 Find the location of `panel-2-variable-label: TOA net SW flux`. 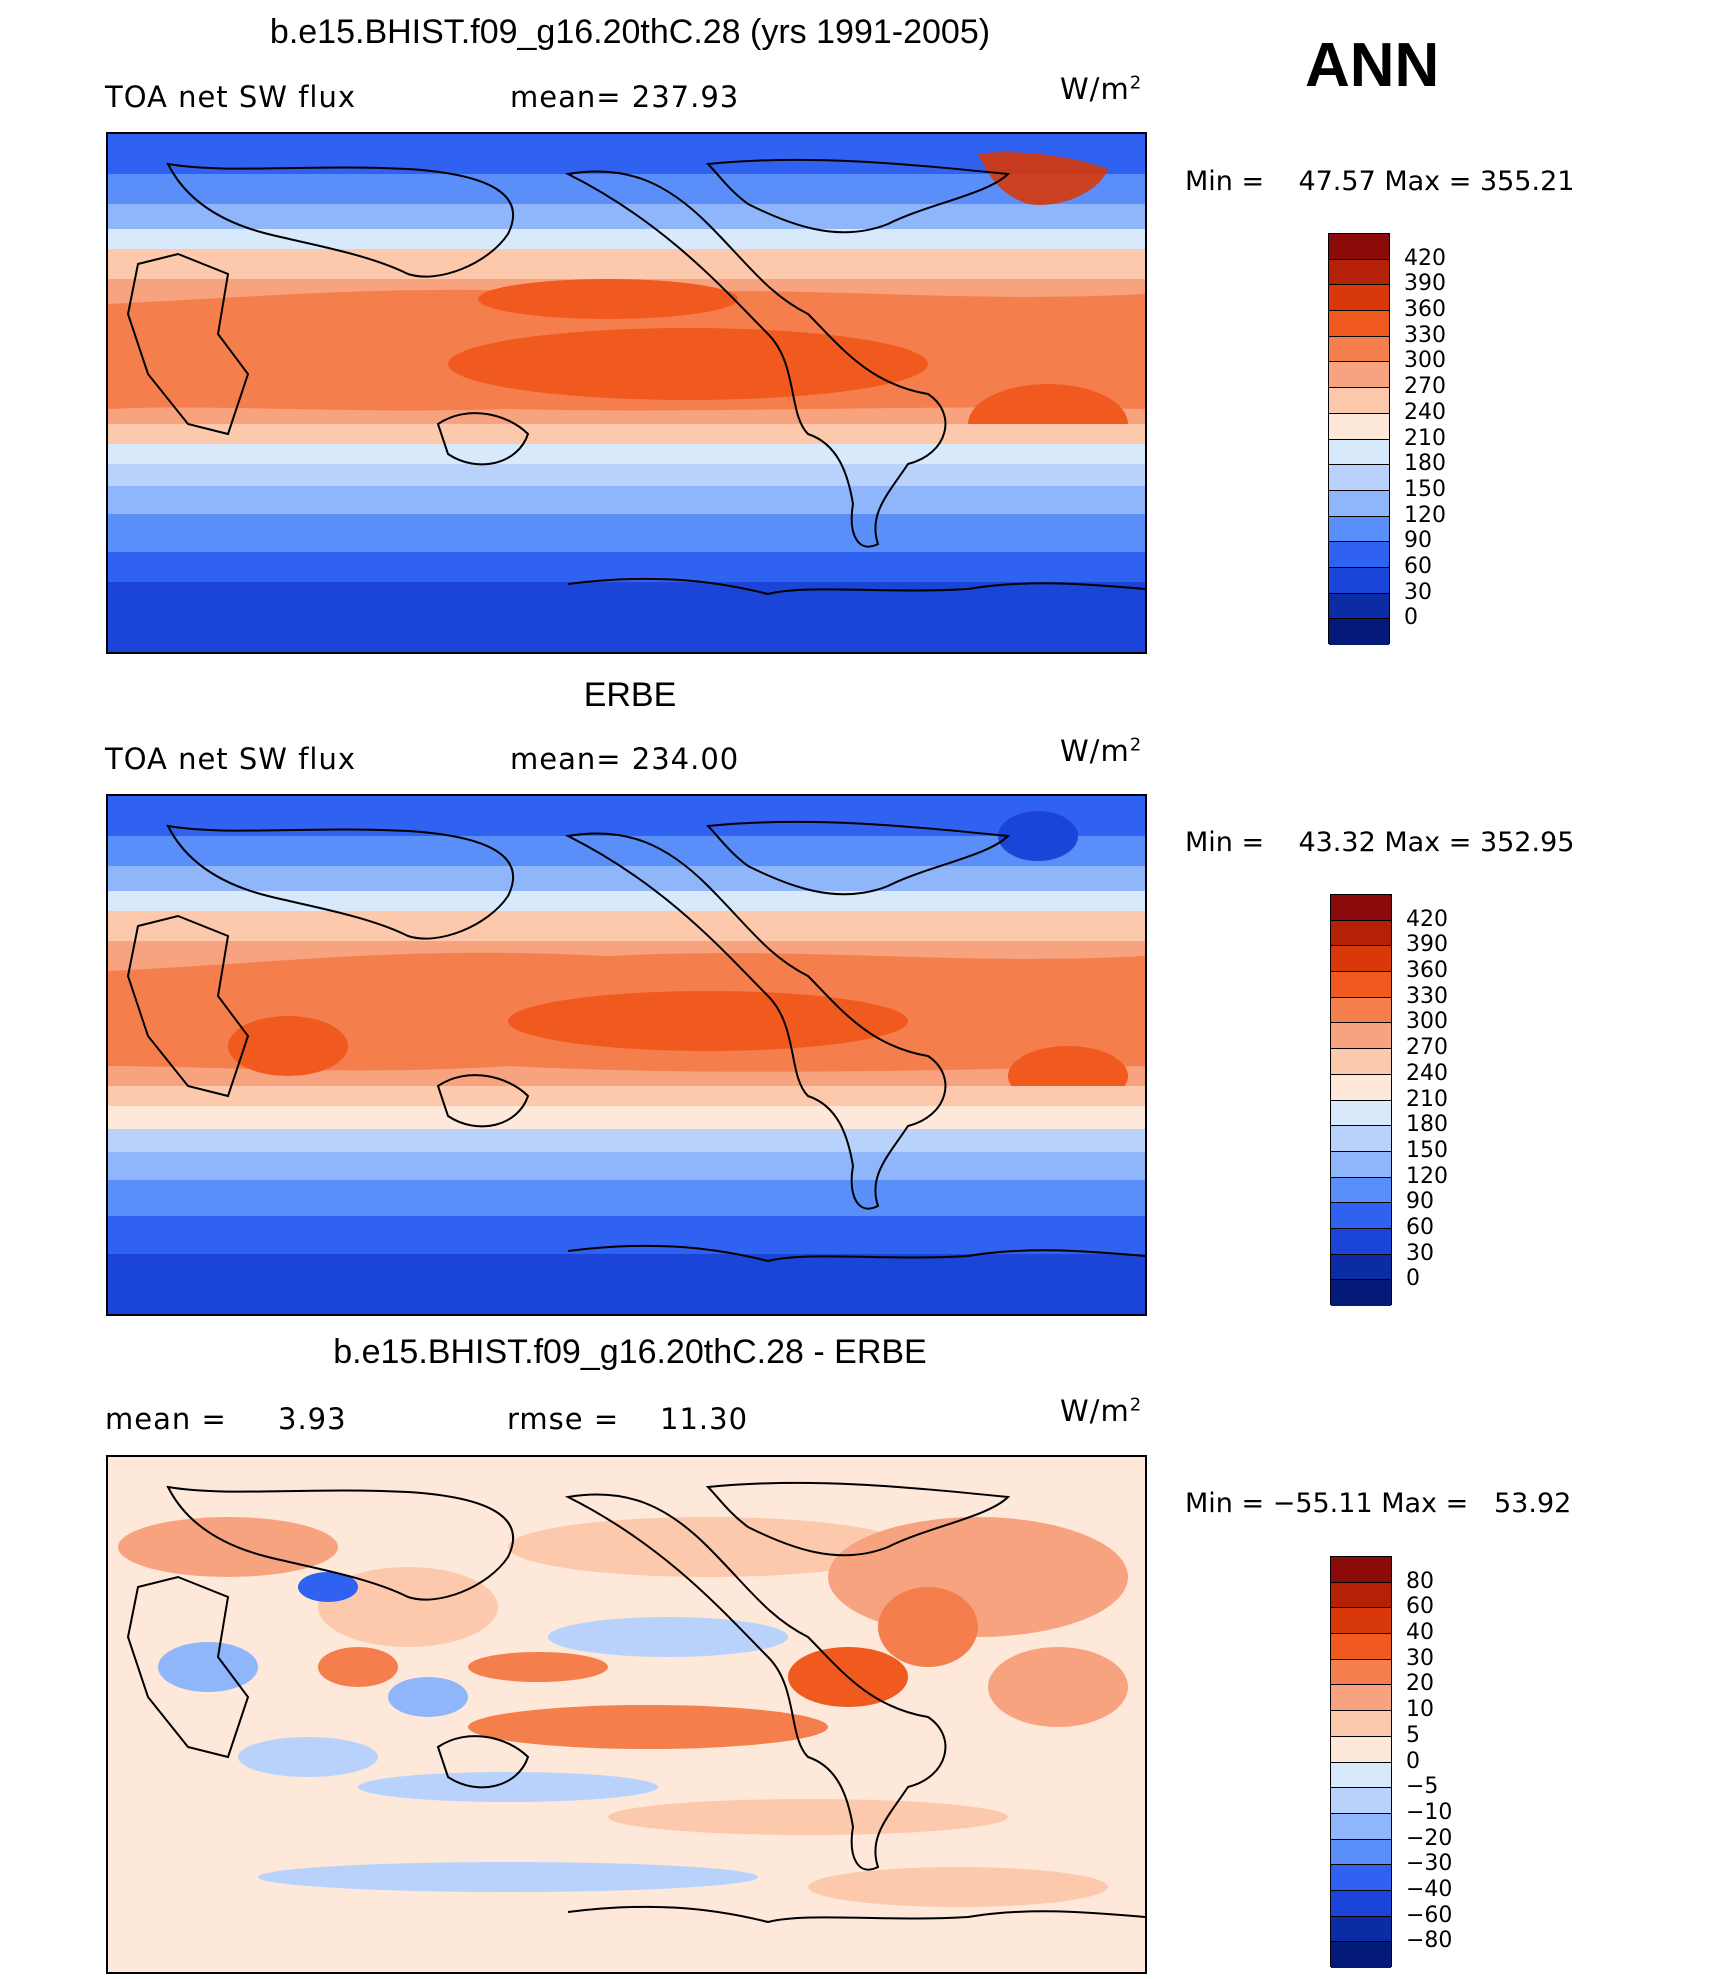

panel-2-variable-label: TOA net SW flux is located at coordinates (231, 759).